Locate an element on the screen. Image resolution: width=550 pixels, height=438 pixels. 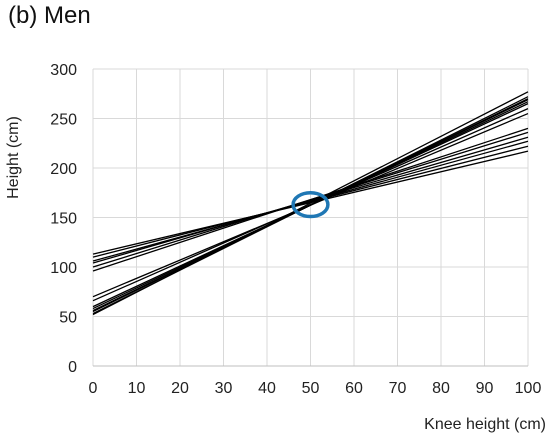
x-tick-label: 100 is located at coordinates (528, 388).